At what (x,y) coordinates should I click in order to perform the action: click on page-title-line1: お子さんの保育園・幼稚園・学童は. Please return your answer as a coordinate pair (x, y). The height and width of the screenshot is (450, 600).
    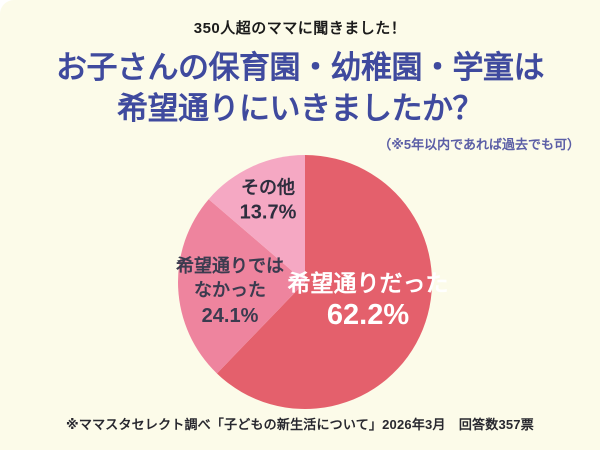
    Looking at the image, I should click on (300, 67).